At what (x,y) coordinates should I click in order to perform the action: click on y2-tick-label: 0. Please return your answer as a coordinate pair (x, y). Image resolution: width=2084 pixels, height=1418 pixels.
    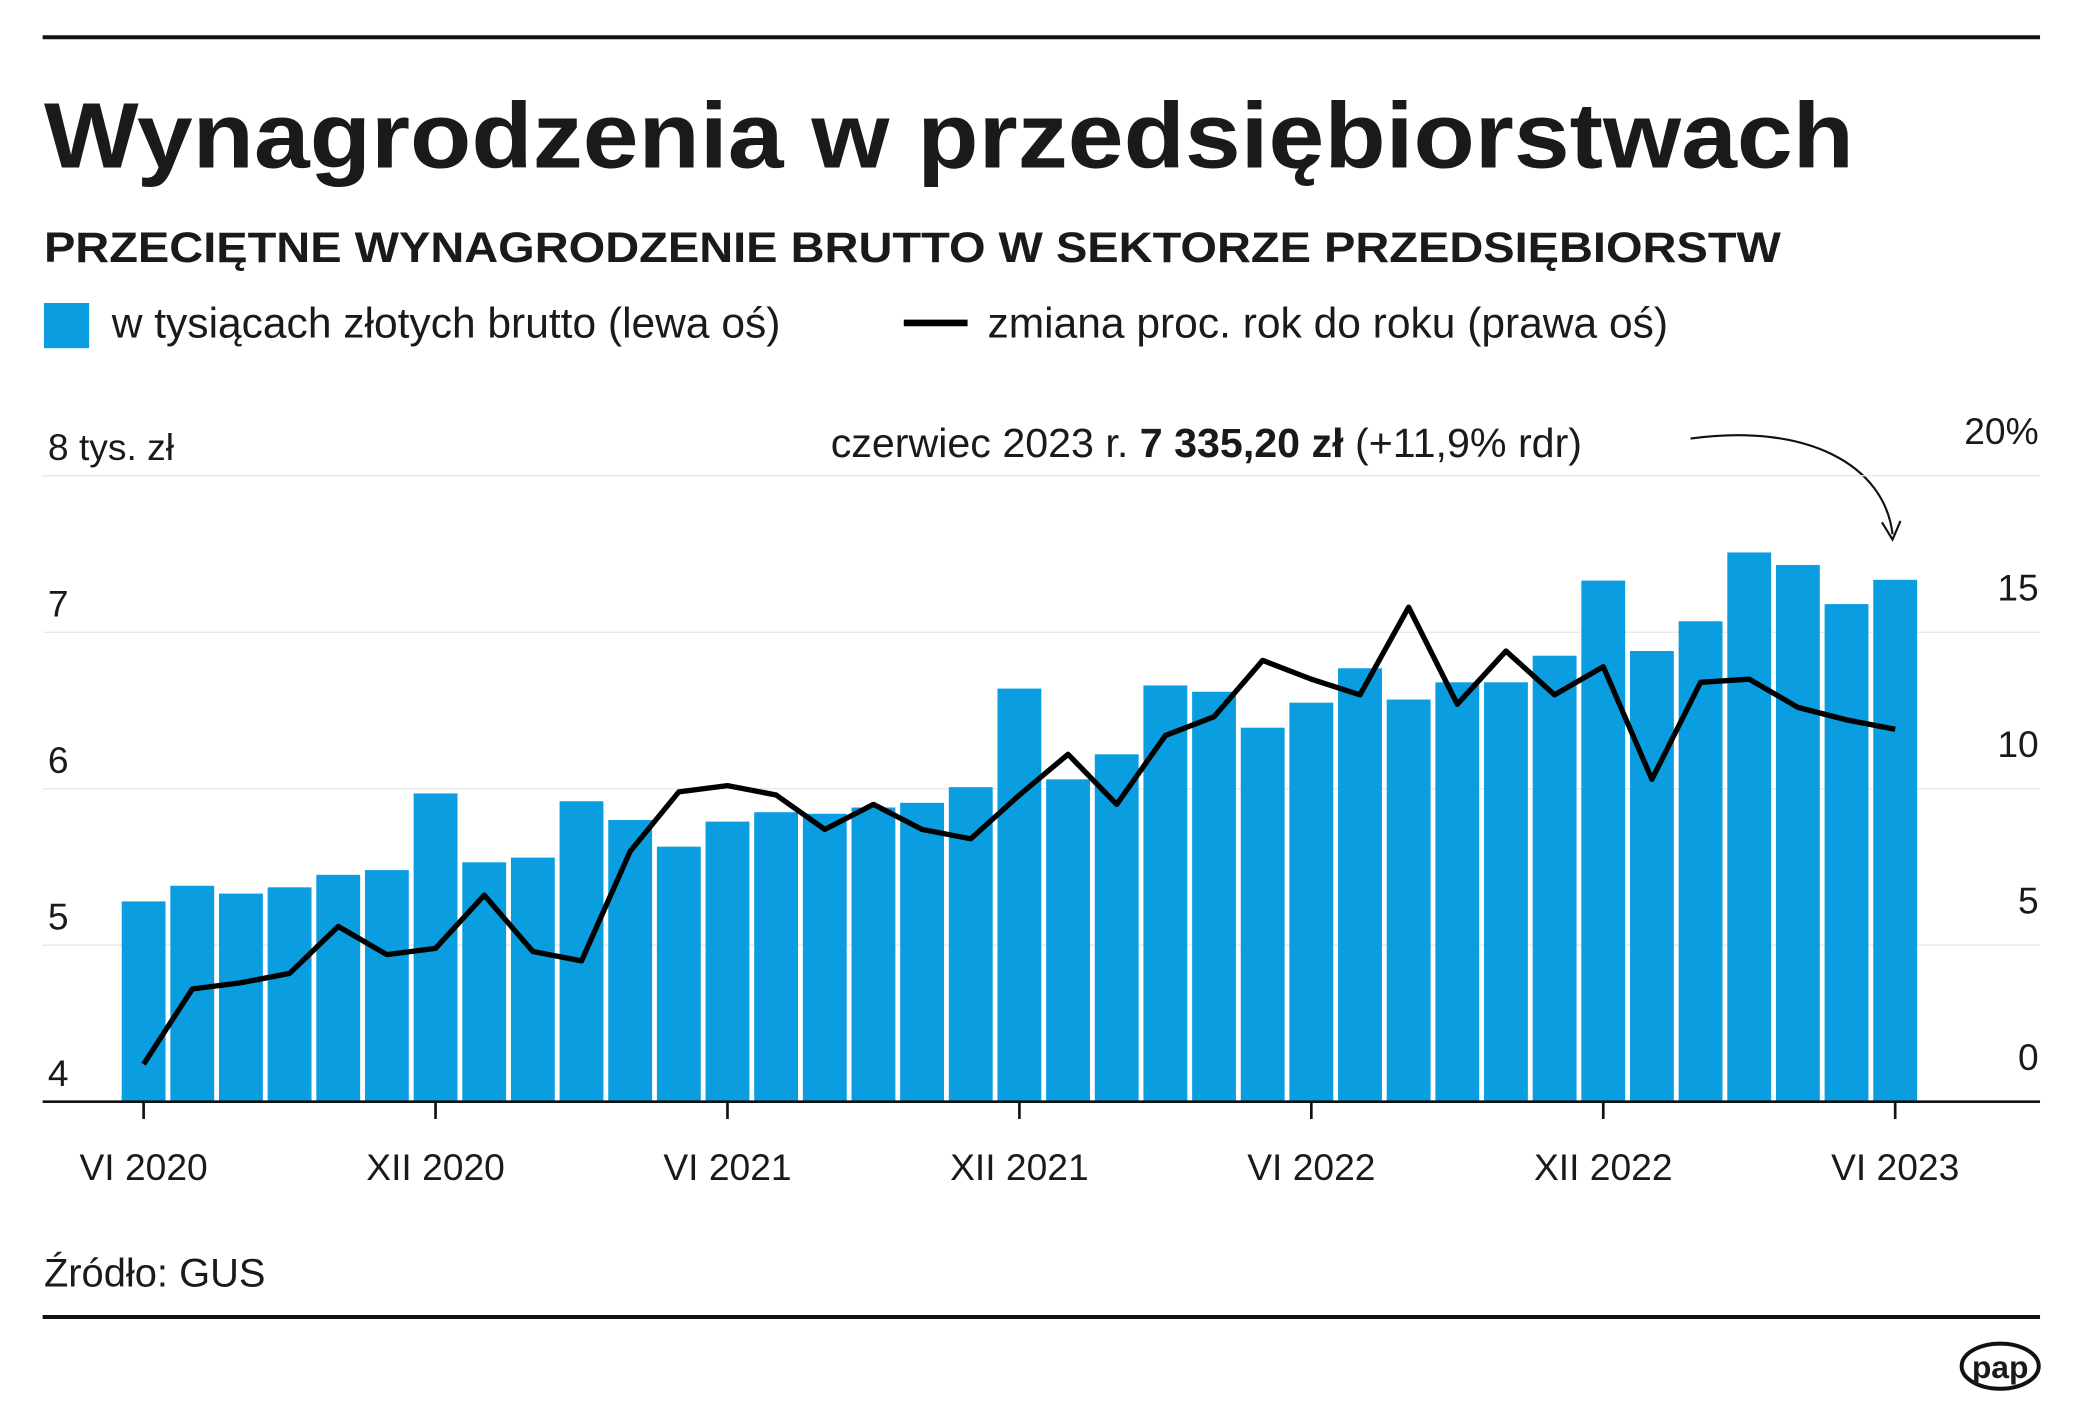
    Looking at the image, I should click on (2028, 1057).